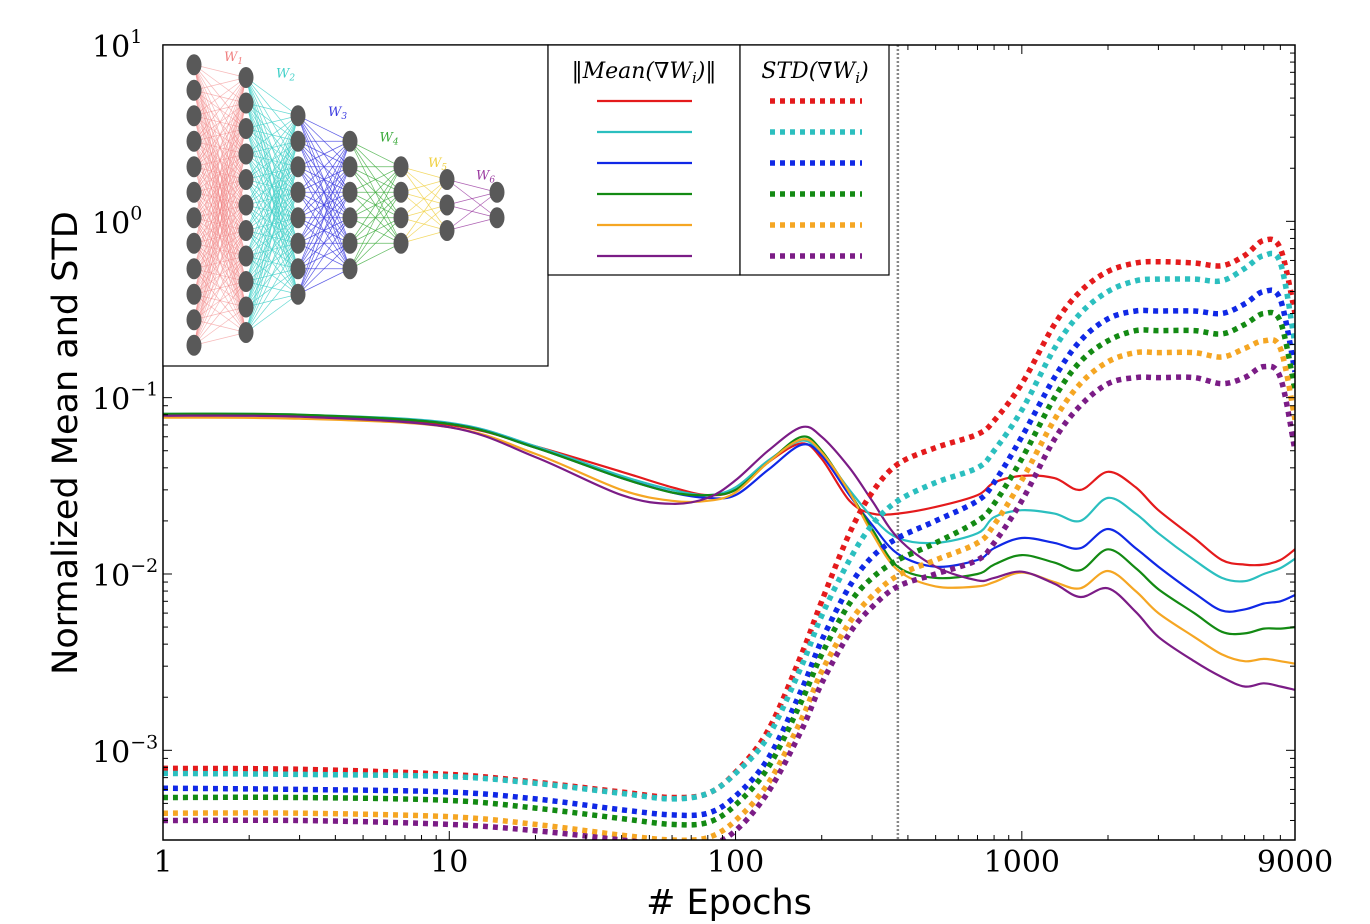  What do you see at coordinates (735, 862) in the screenshot?
I see `x-tick-label: 100` at bounding box center [735, 862].